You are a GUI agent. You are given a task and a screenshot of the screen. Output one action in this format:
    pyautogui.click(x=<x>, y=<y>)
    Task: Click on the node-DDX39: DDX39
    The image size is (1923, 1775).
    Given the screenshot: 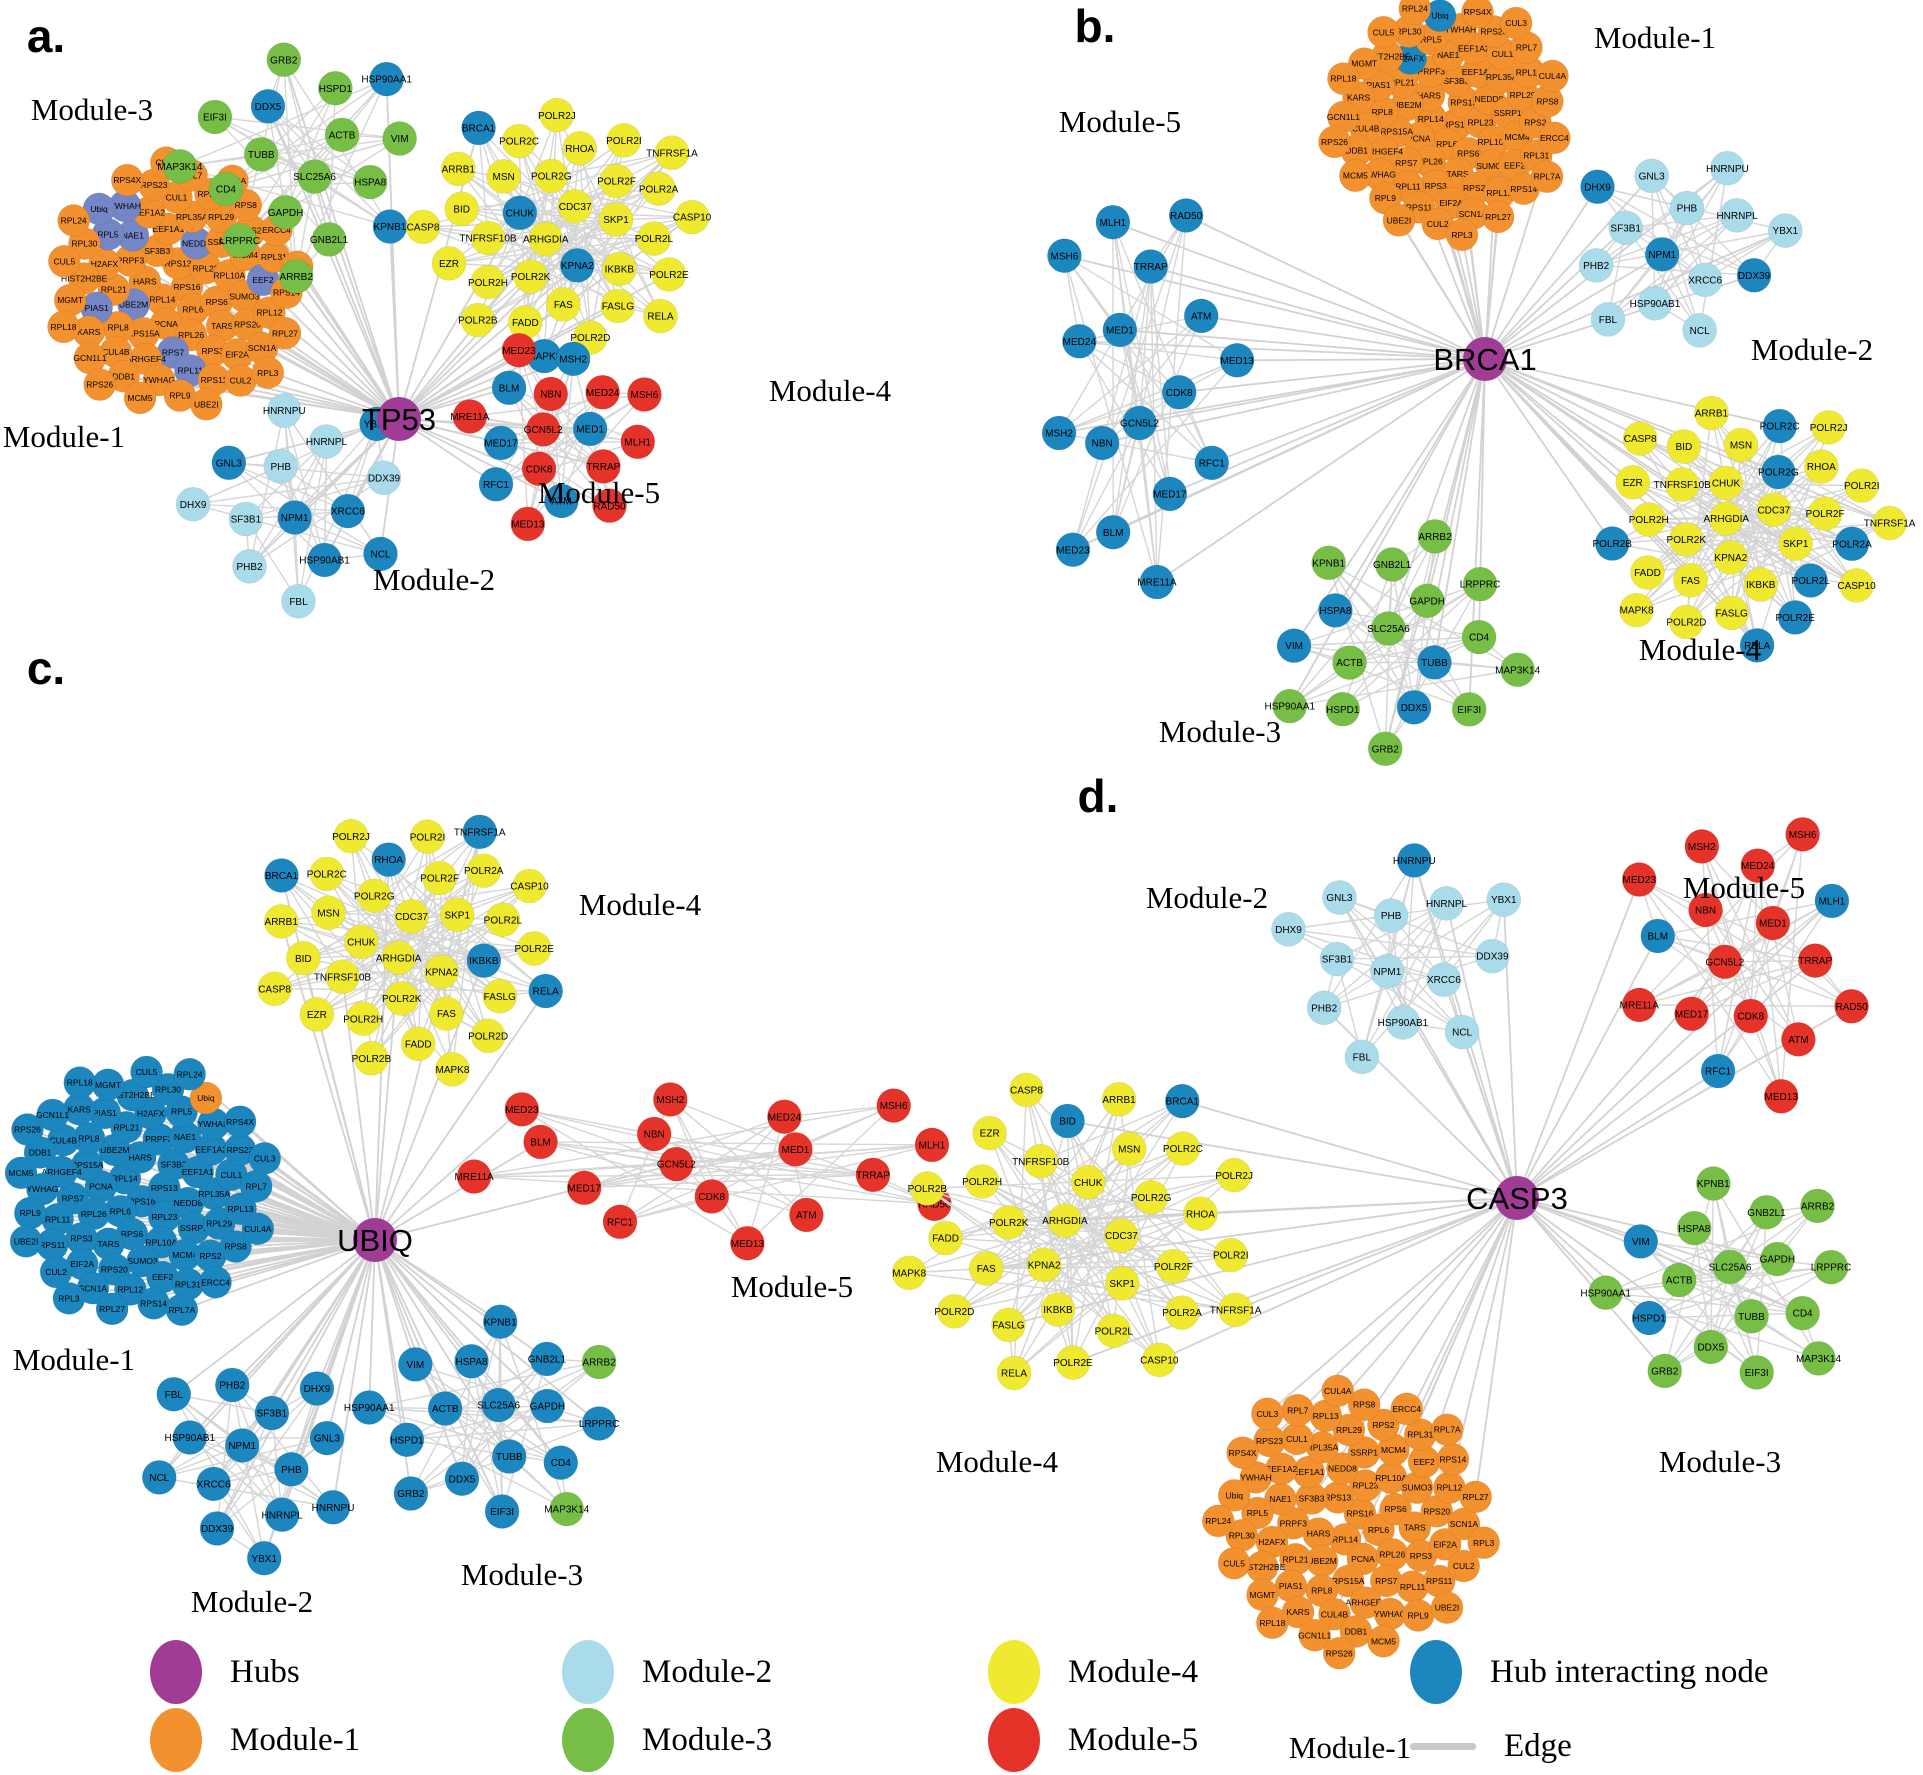 What is the action you would take?
    pyautogui.click(x=1754, y=275)
    